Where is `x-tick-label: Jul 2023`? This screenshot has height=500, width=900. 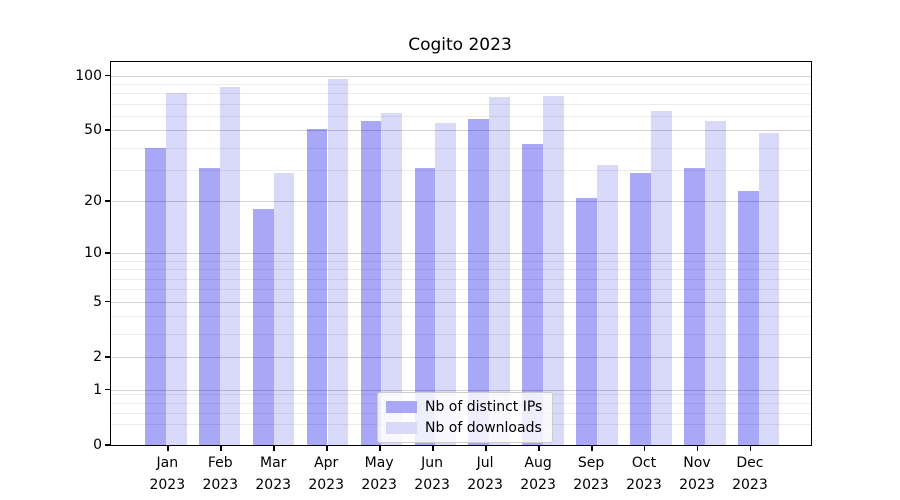 x-tick-label: Jul 2023 is located at coordinates (485, 474).